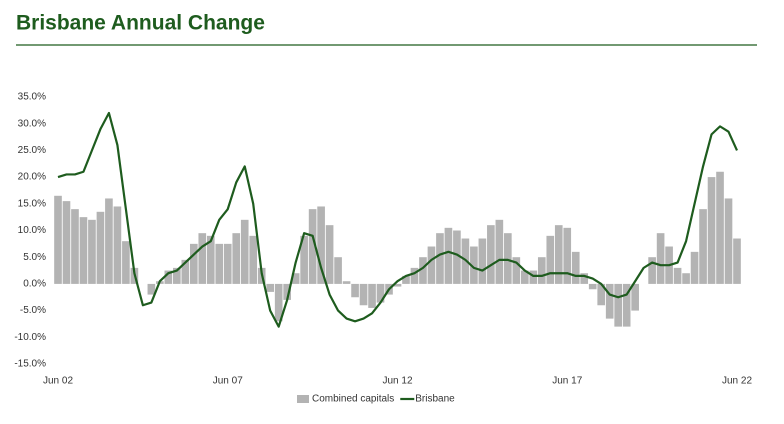  I want to click on y-tick-label: 35.0%, so click(32, 97).